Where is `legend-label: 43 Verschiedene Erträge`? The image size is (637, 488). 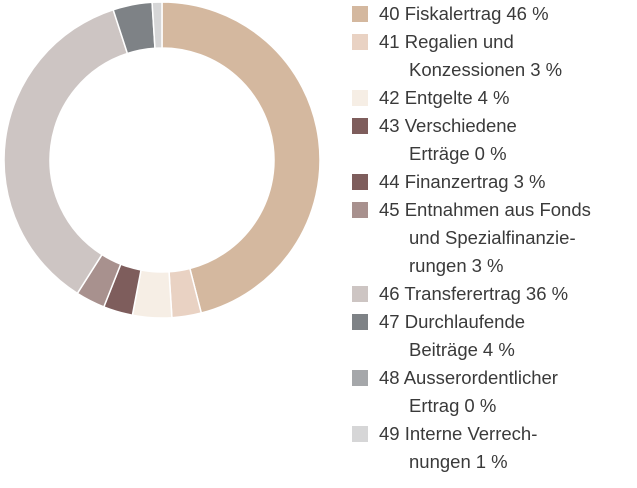 legend-label: 43 Verschiedene Erträge is located at coordinates (448, 139).